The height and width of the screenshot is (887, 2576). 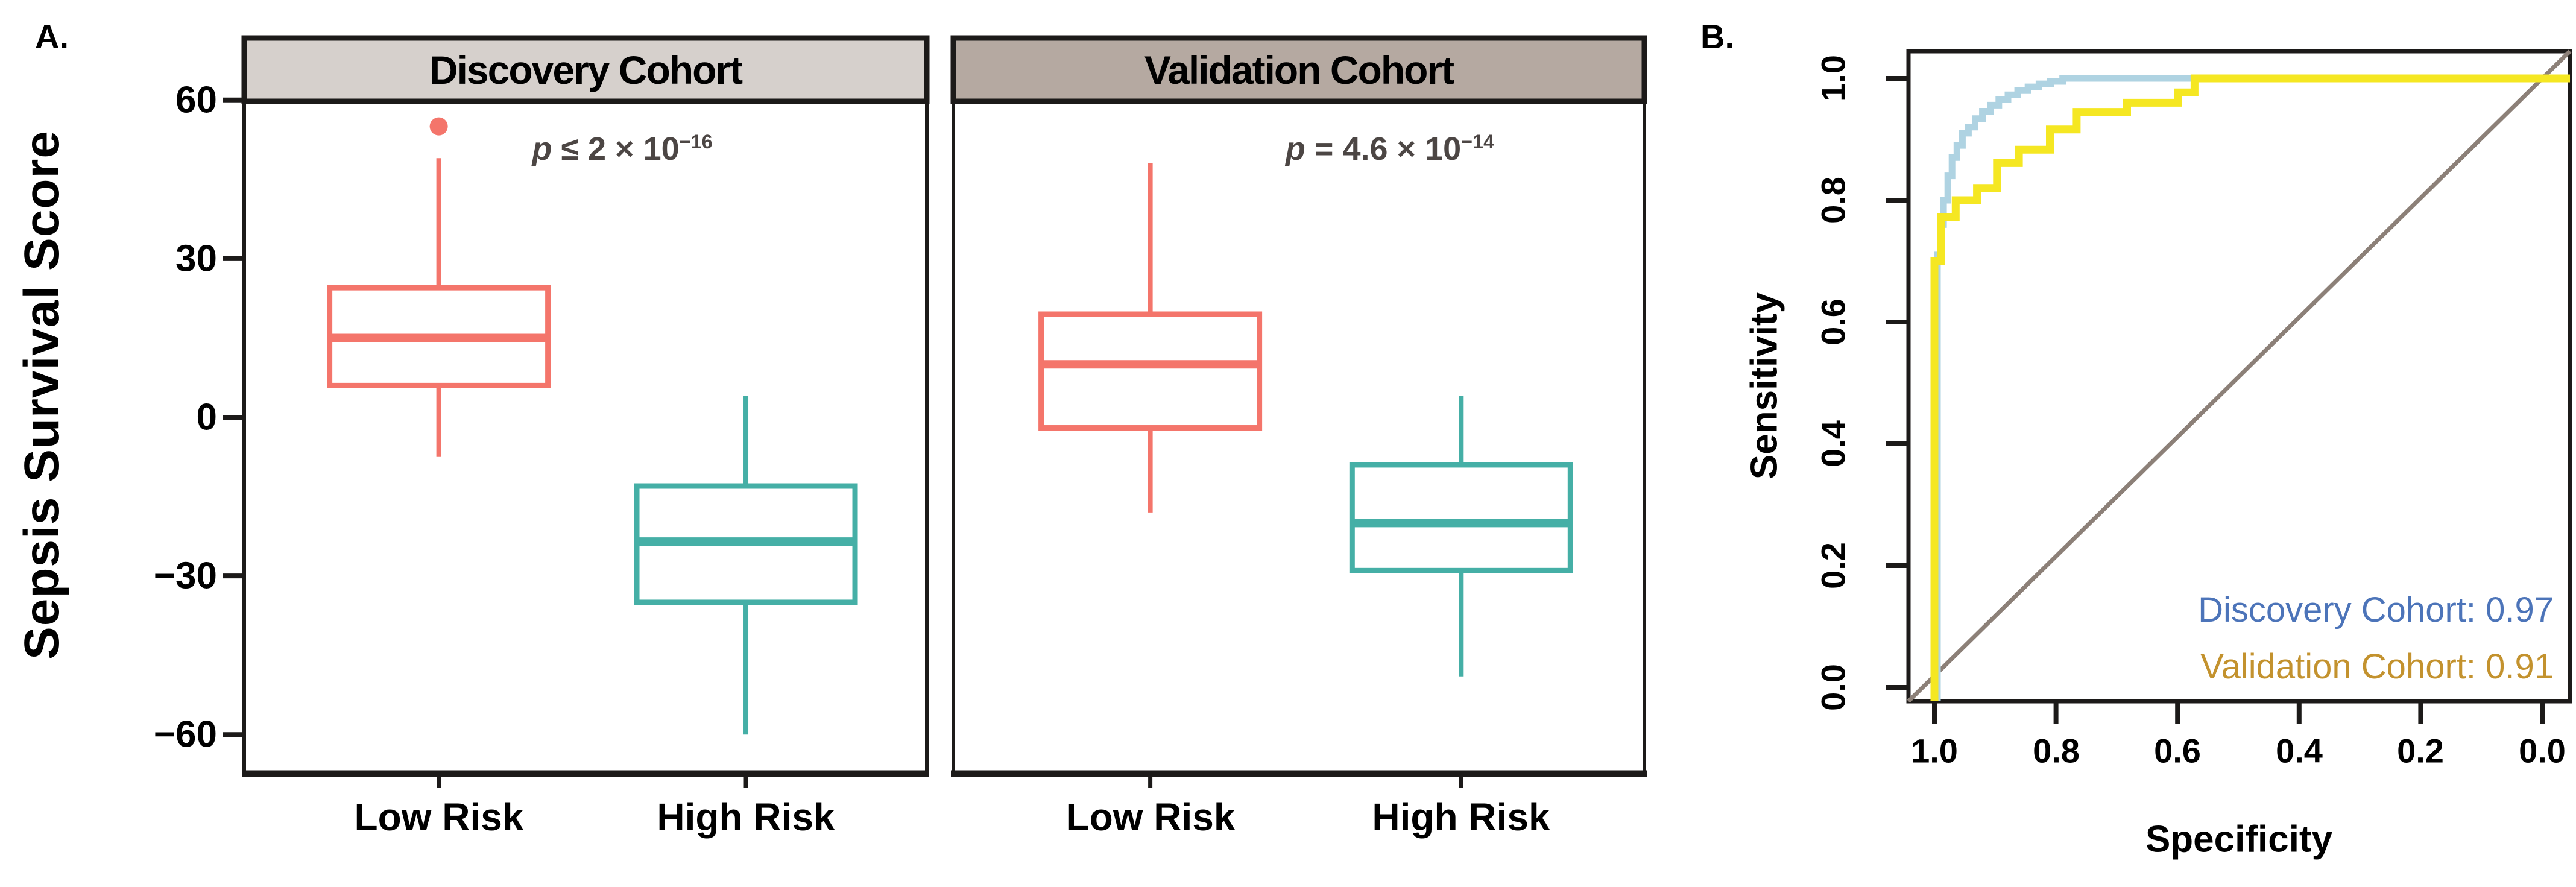 What do you see at coordinates (41, 395) in the screenshot?
I see `y-axis-title-sepsis-score: Sepsis Survival Score` at bounding box center [41, 395].